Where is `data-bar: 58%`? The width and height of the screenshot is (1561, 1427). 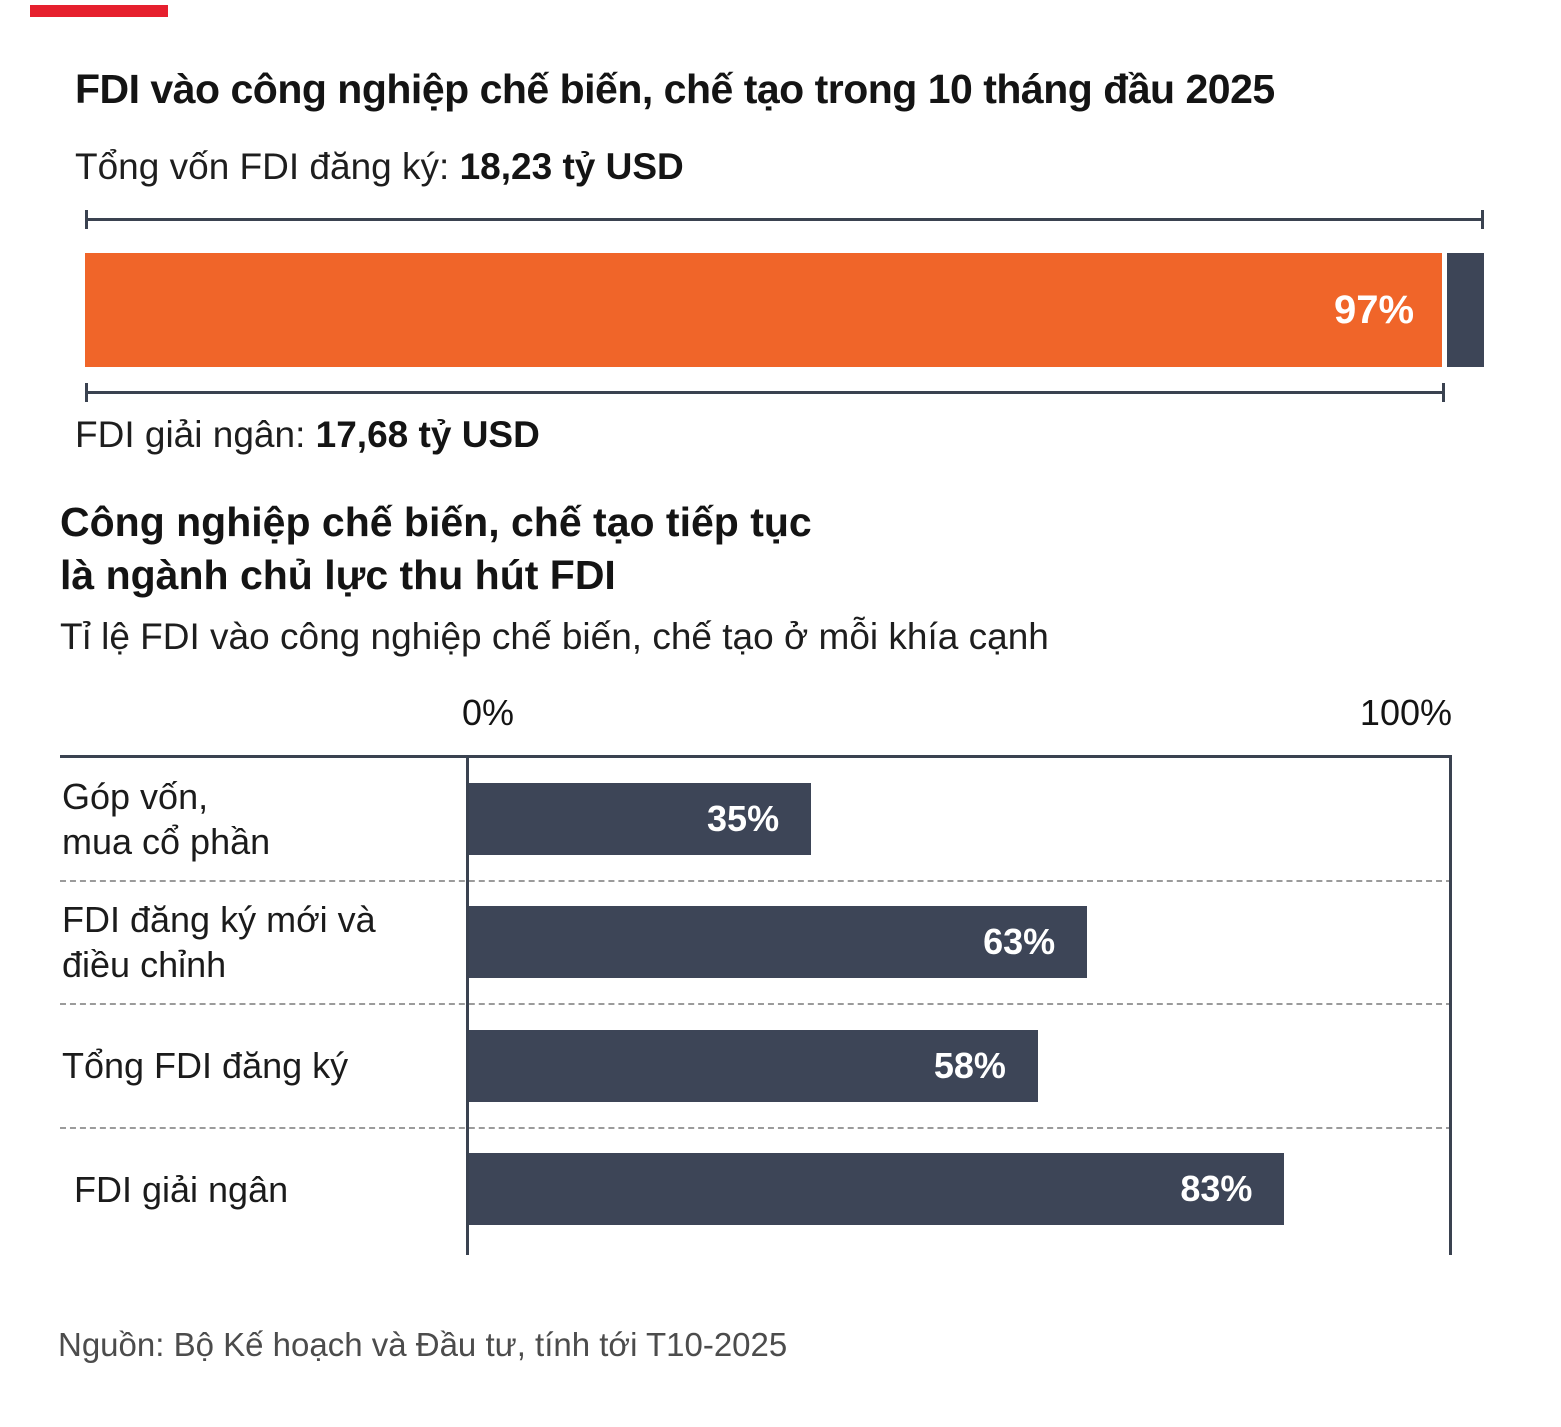 data-bar: 58% is located at coordinates (752, 1065).